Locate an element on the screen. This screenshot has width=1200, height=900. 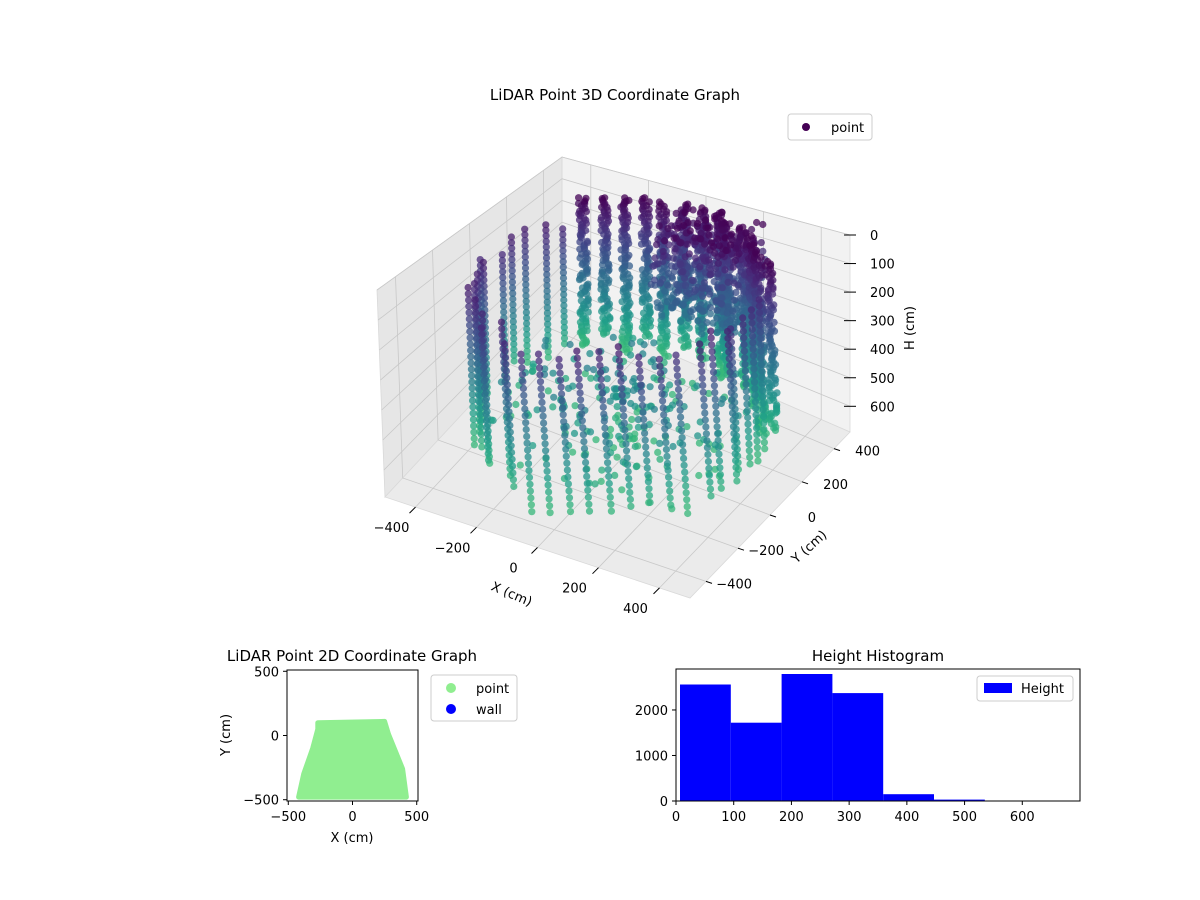
ticks-2d: −500 0 500 500 0 −500 is located at coordinates (336, 745).